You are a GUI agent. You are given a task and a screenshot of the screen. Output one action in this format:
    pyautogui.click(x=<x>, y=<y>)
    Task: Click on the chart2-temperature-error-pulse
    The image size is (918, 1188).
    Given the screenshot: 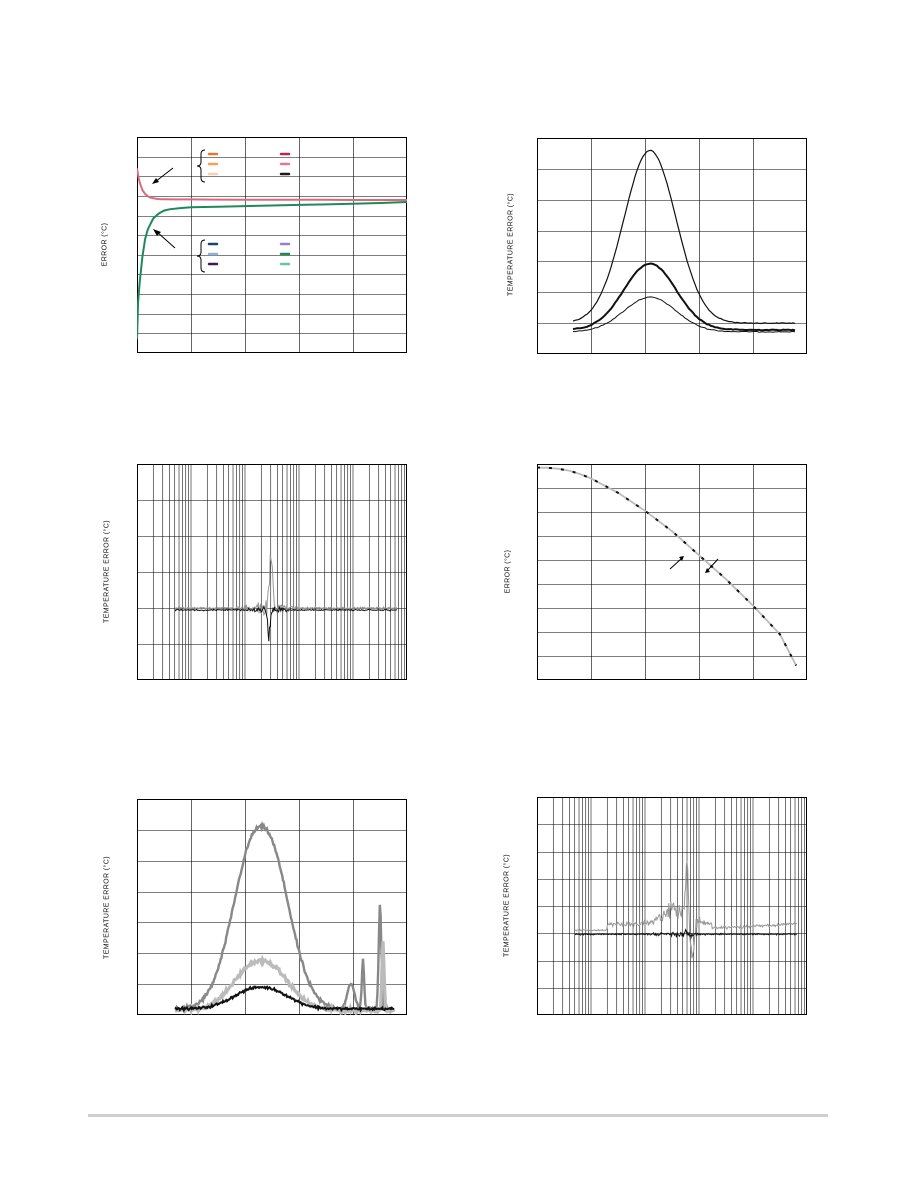 What is the action you would take?
    pyautogui.click(x=672, y=246)
    